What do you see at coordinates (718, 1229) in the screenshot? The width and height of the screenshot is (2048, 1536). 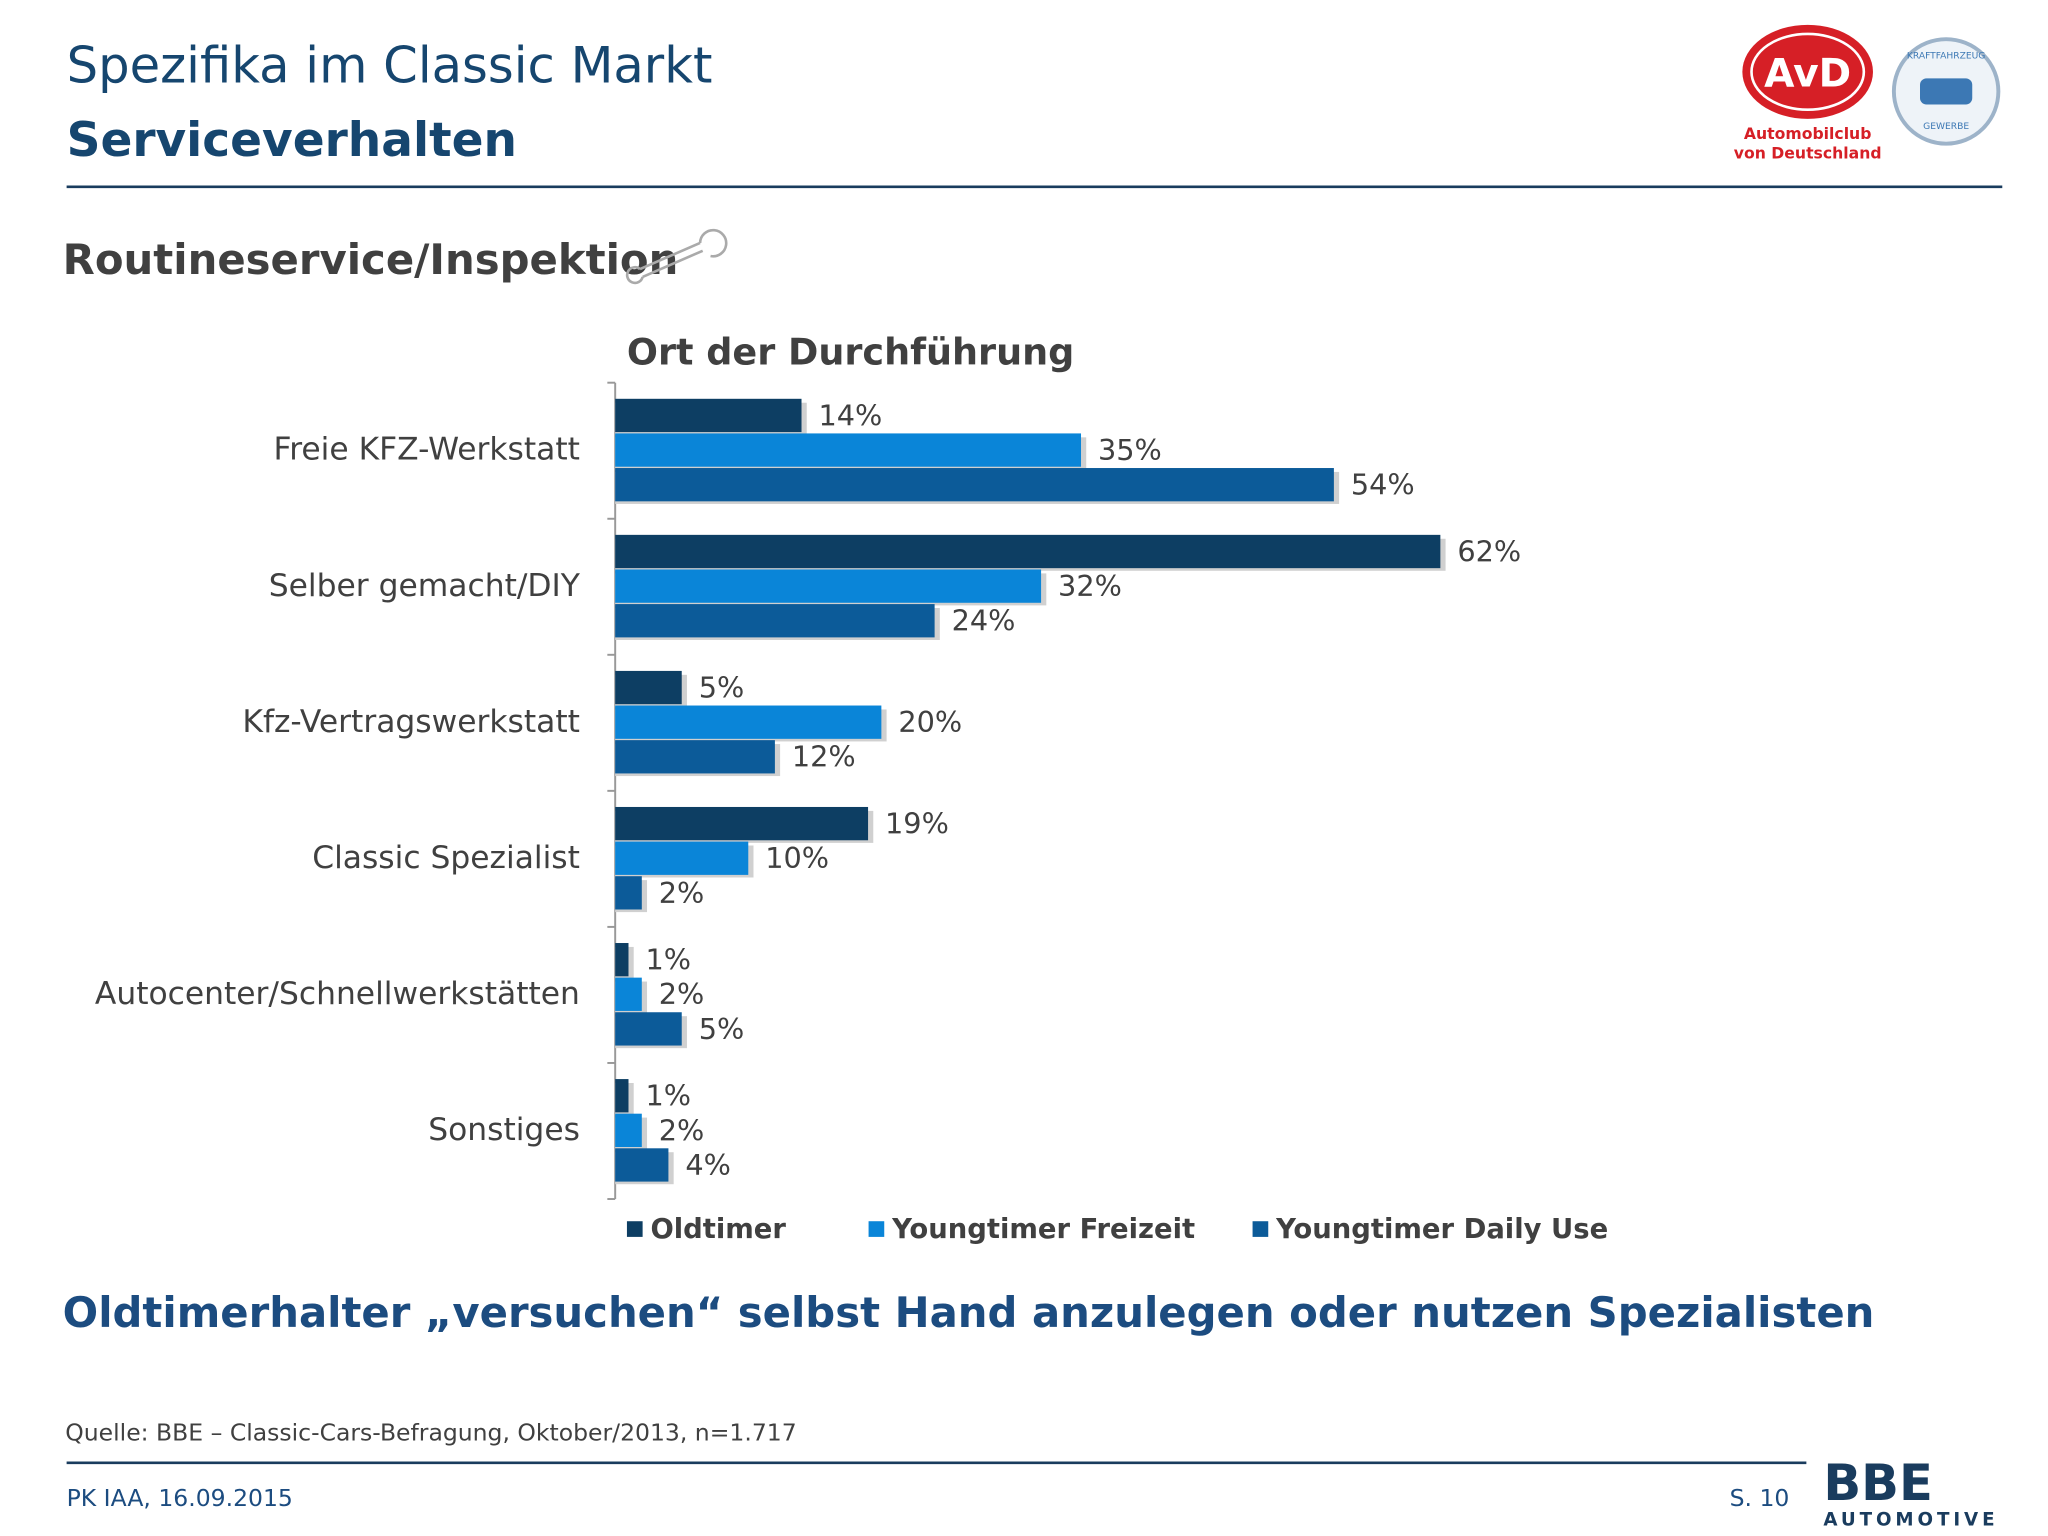 I see `legend-label: Oldtimer` at bounding box center [718, 1229].